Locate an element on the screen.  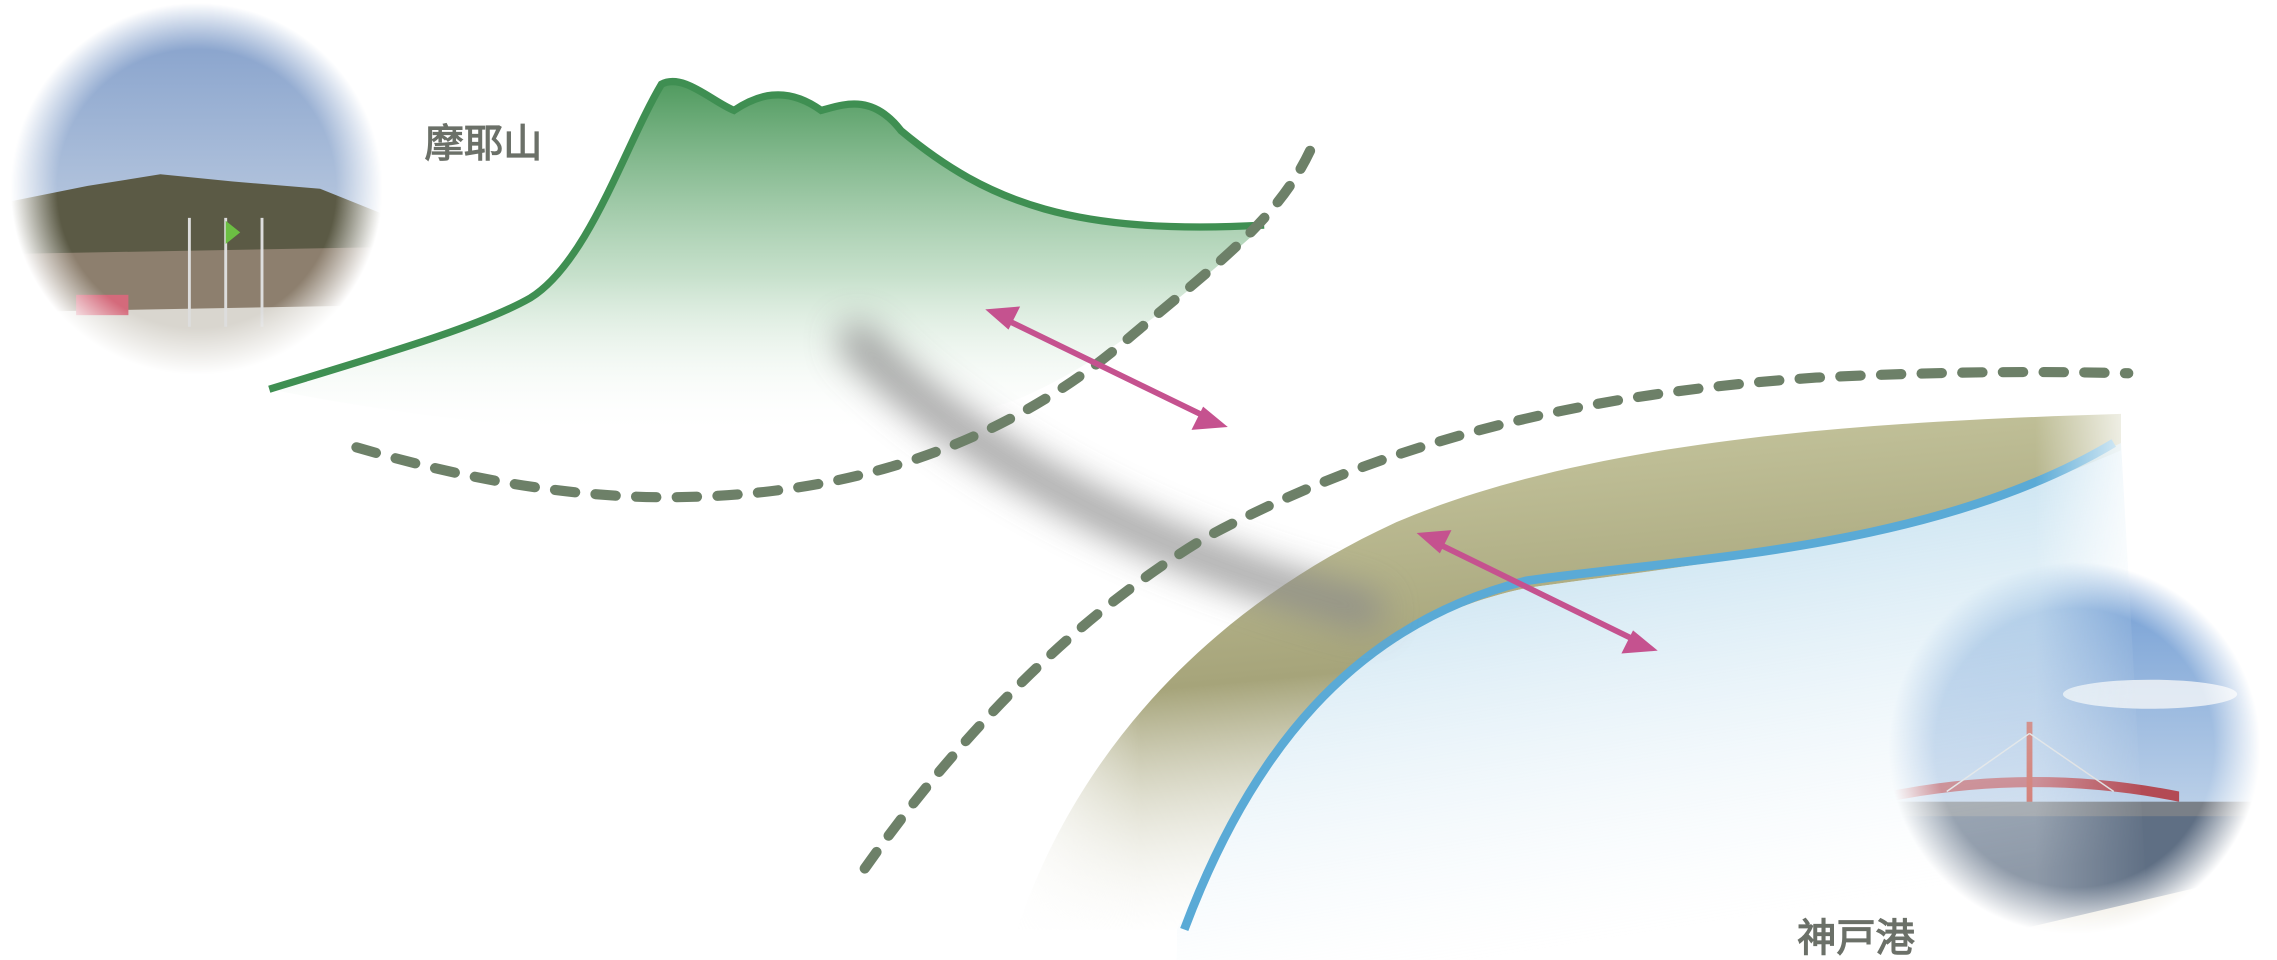
mountain-label: 摩耶山 is located at coordinates (484, 144).